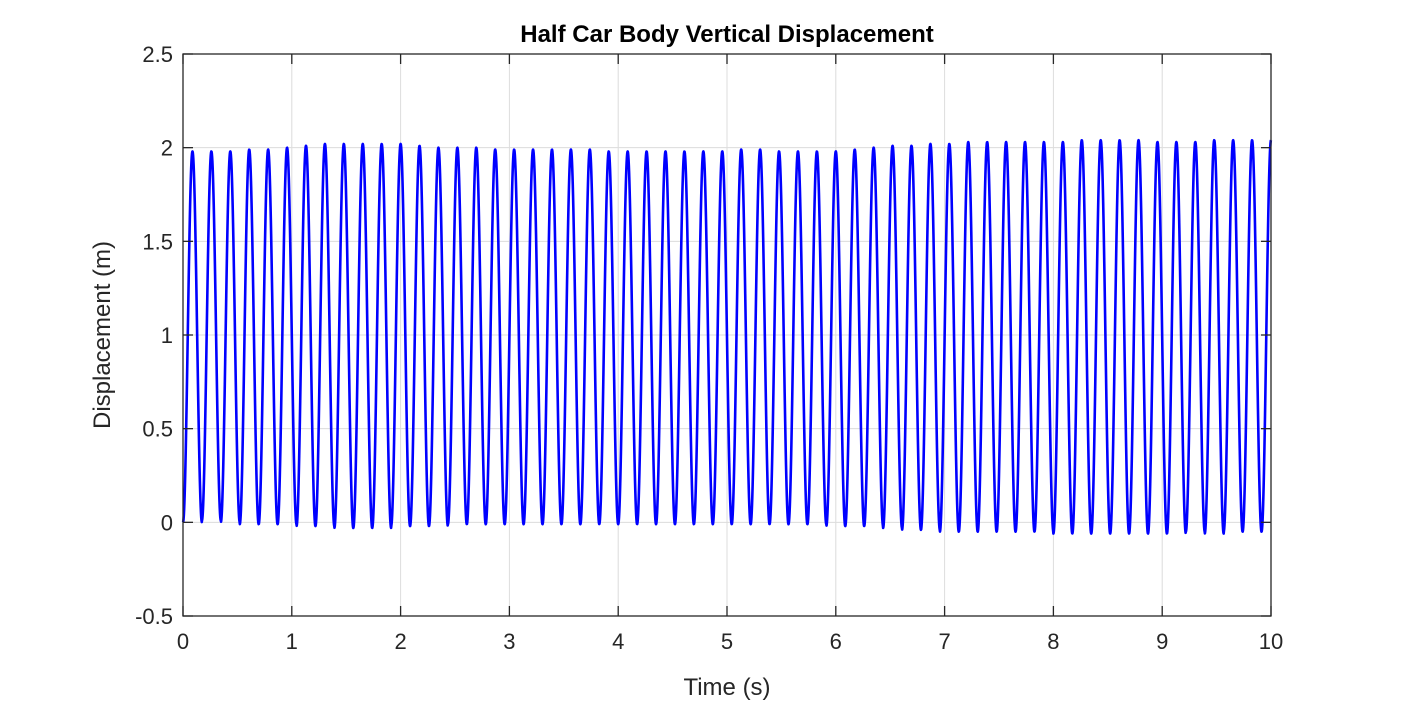  I want to click on x-tick-label: 9, so click(1162, 641).